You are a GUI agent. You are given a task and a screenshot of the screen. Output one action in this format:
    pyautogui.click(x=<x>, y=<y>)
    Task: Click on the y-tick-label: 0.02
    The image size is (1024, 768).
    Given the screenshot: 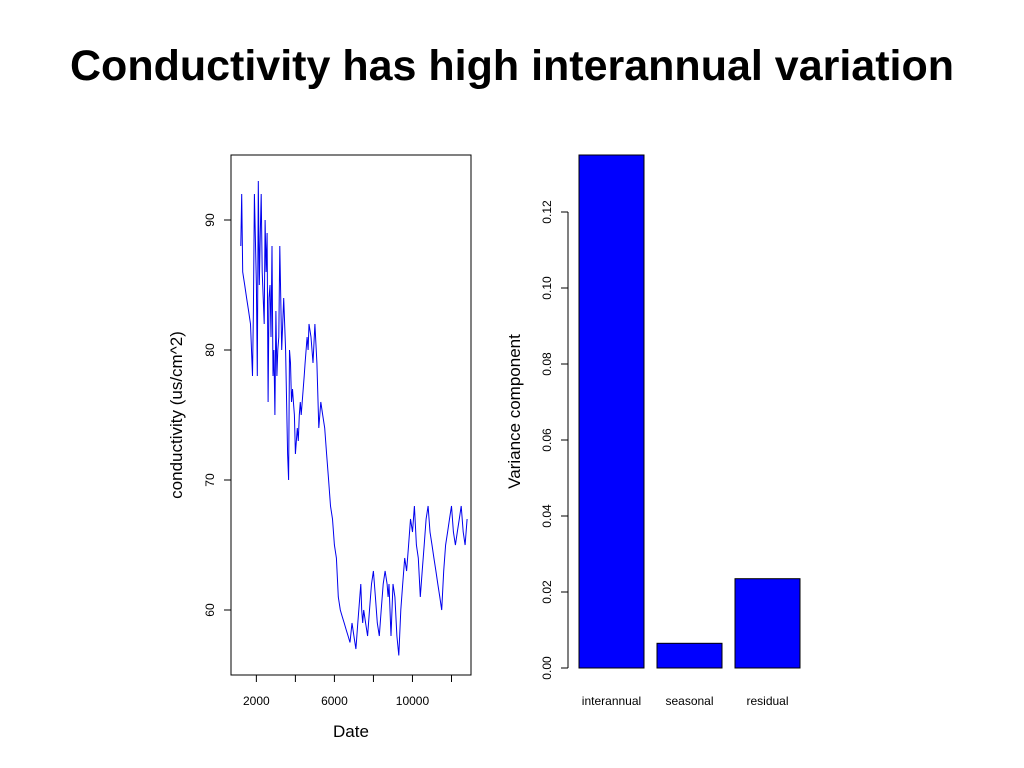 What is the action you would take?
    pyautogui.click(x=547, y=592)
    